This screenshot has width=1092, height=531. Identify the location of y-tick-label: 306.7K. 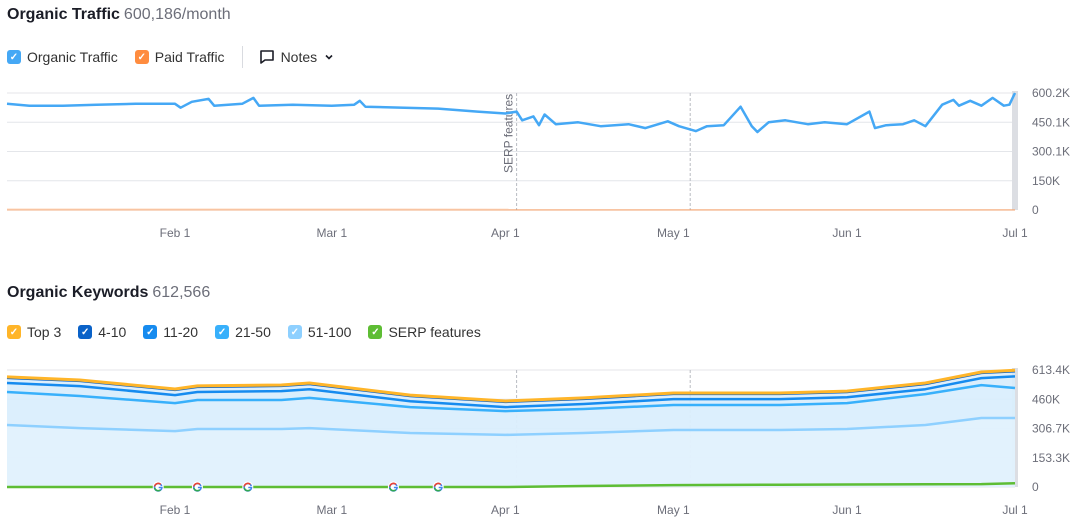
(1051, 429).